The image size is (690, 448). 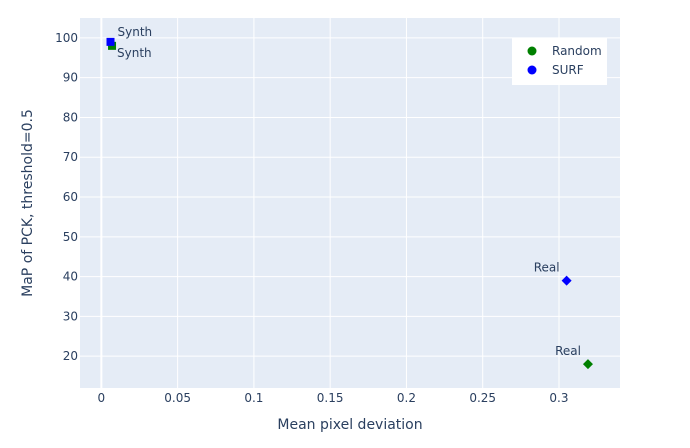 I want to click on legend-label-random: Random, so click(x=577, y=51).